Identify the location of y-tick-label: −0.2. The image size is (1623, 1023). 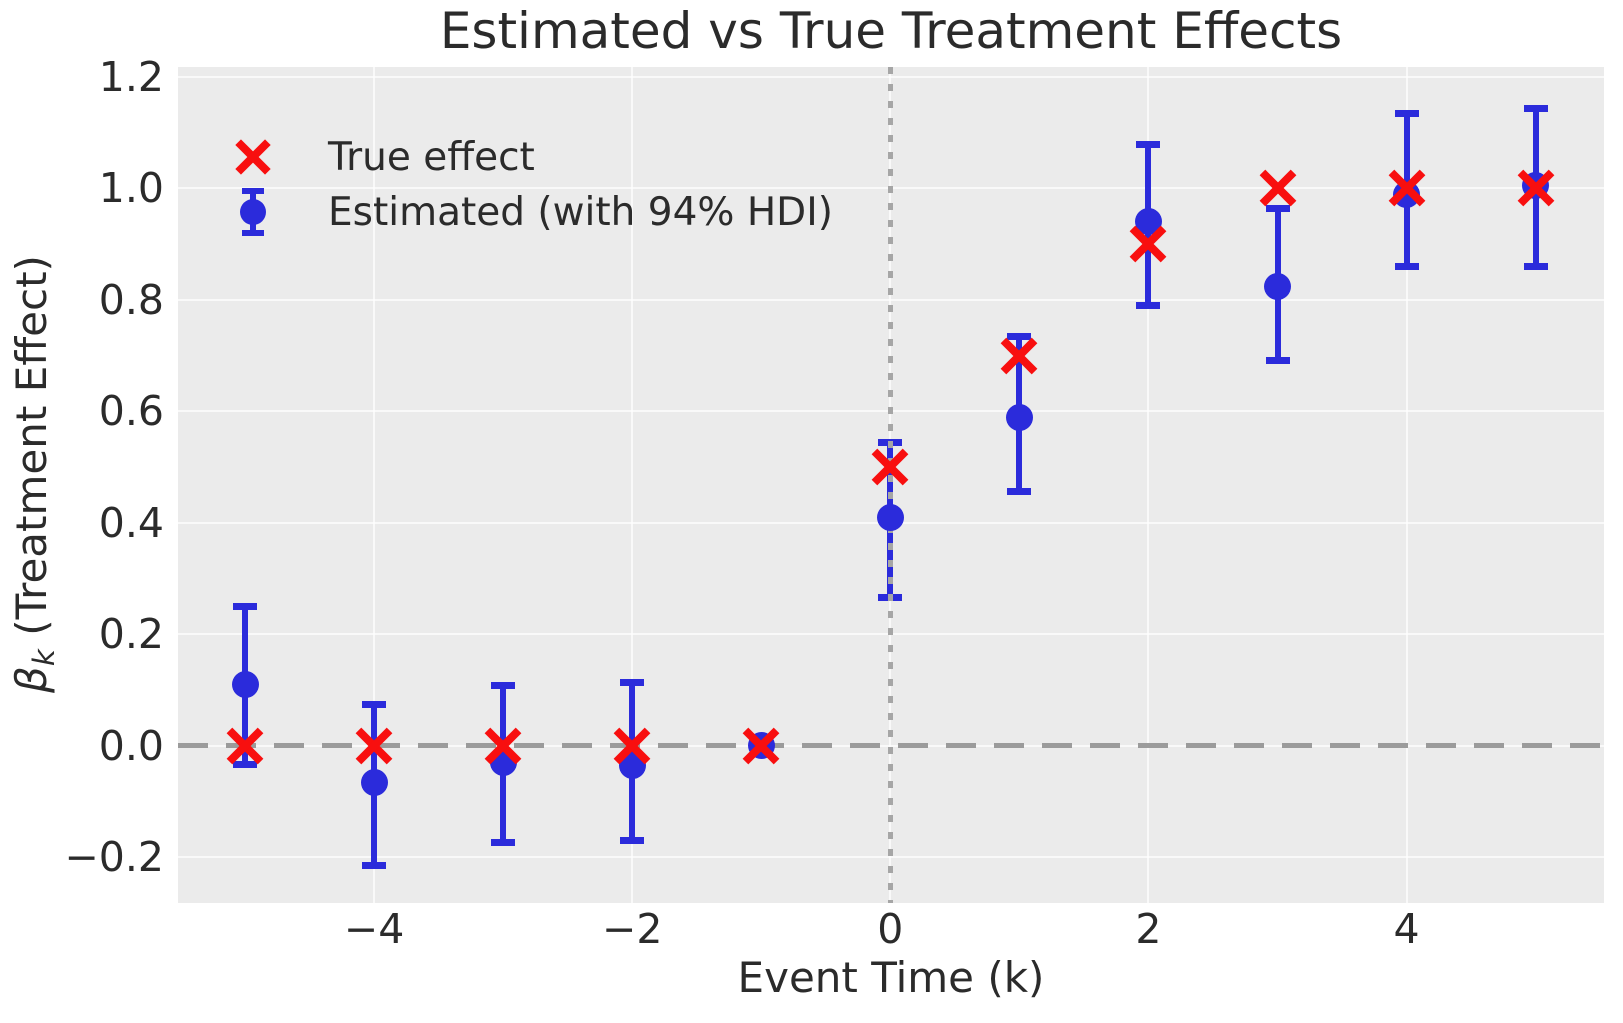
(114, 857).